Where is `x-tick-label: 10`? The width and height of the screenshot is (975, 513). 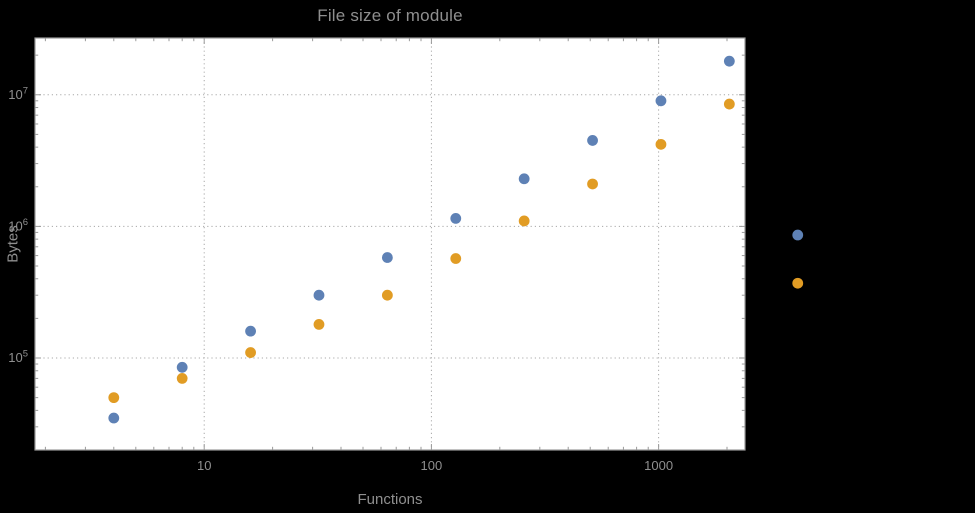 x-tick-label: 10 is located at coordinates (204, 465).